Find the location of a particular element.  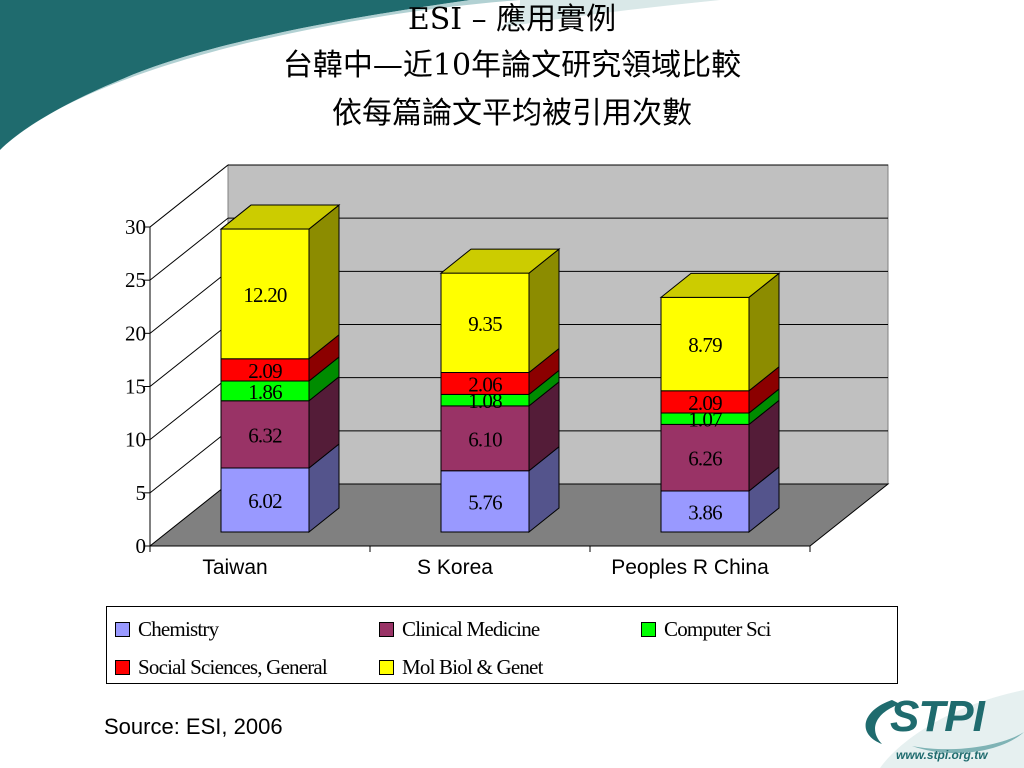

y-tick-label: 25 is located at coordinates (135, 280).